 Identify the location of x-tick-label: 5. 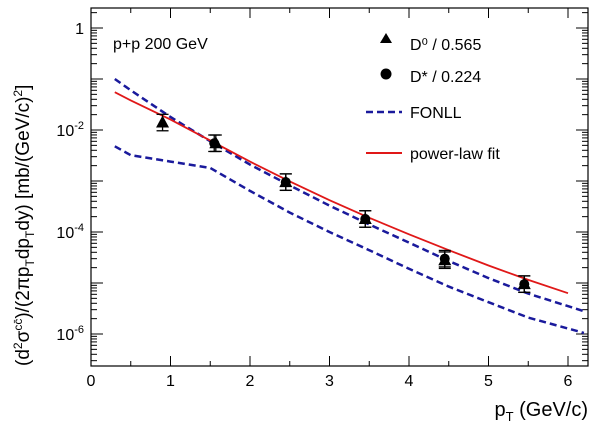
(488, 381).